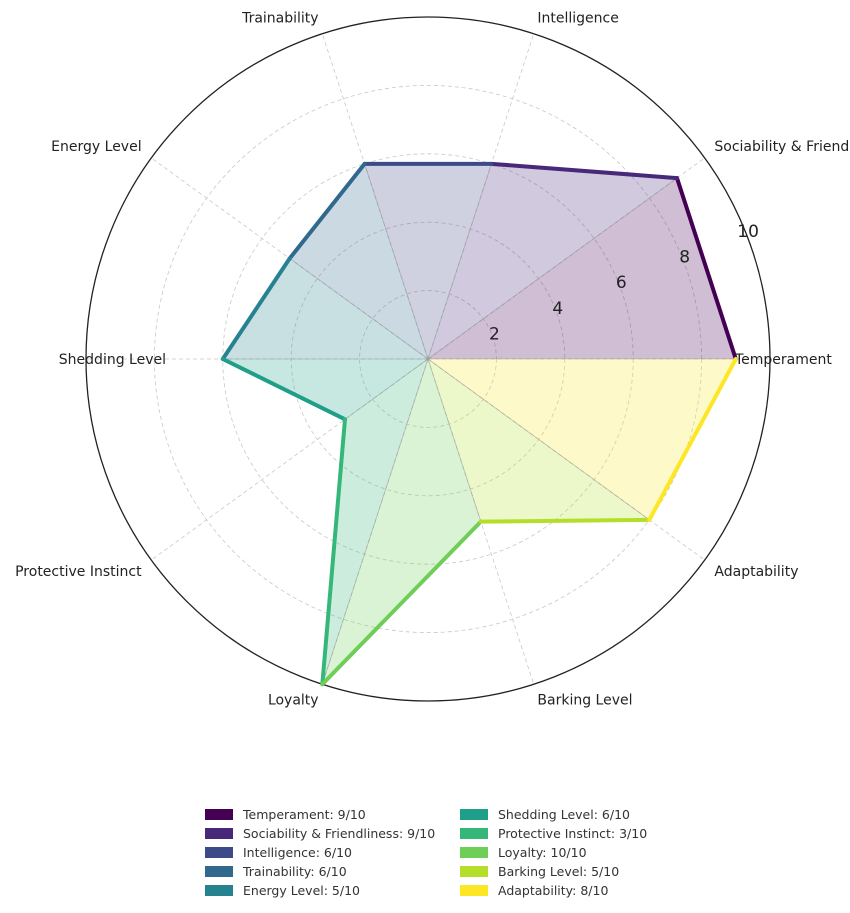 This screenshot has height=913, width=850. Describe the element at coordinates (301, 890) in the screenshot. I see `legend-label: Energy Level: 5/10` at that location.